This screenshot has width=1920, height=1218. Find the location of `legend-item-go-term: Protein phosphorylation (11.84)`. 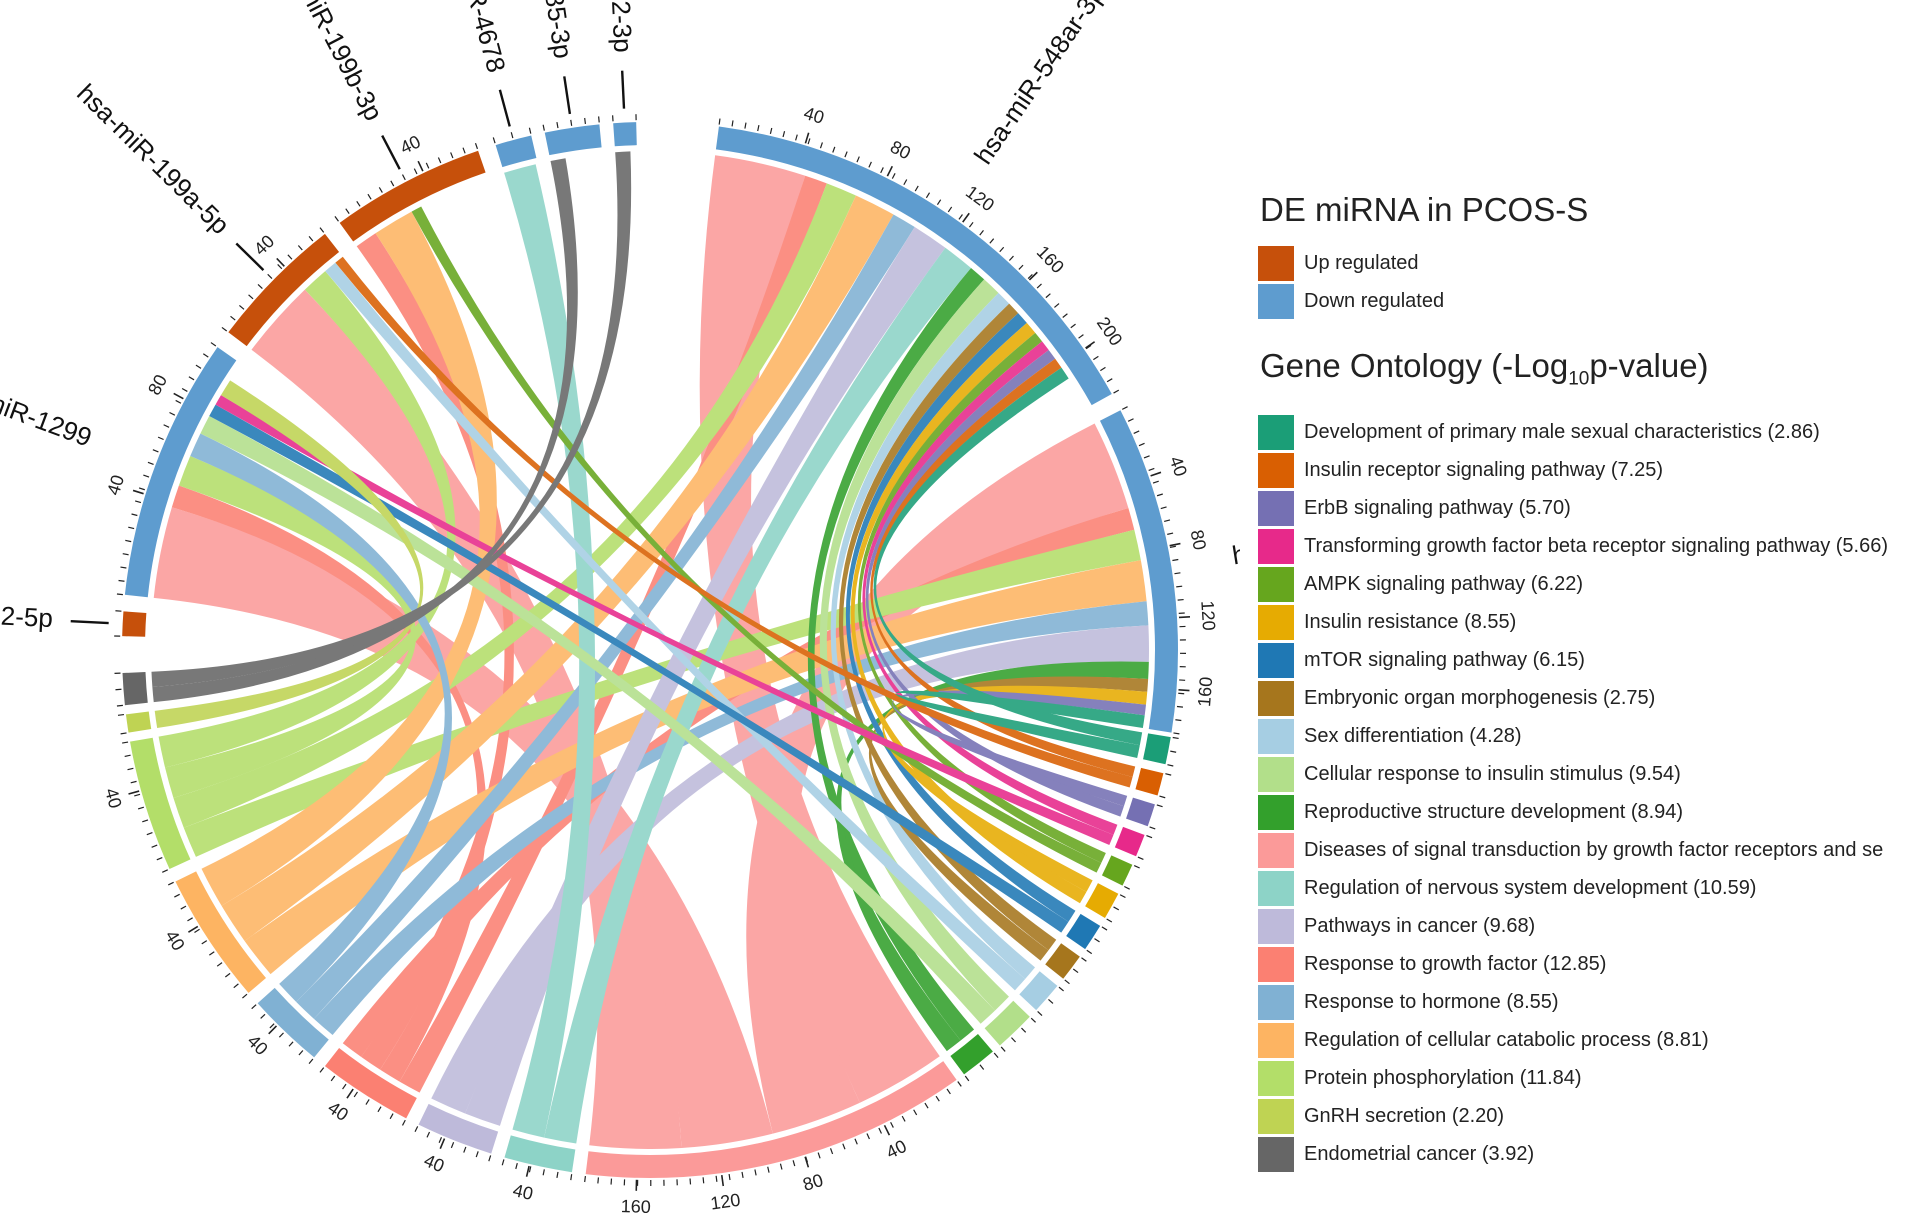

legend-item-go-term: Protein phosphorylation (11.84) is located at coordinates (1588, 1079).